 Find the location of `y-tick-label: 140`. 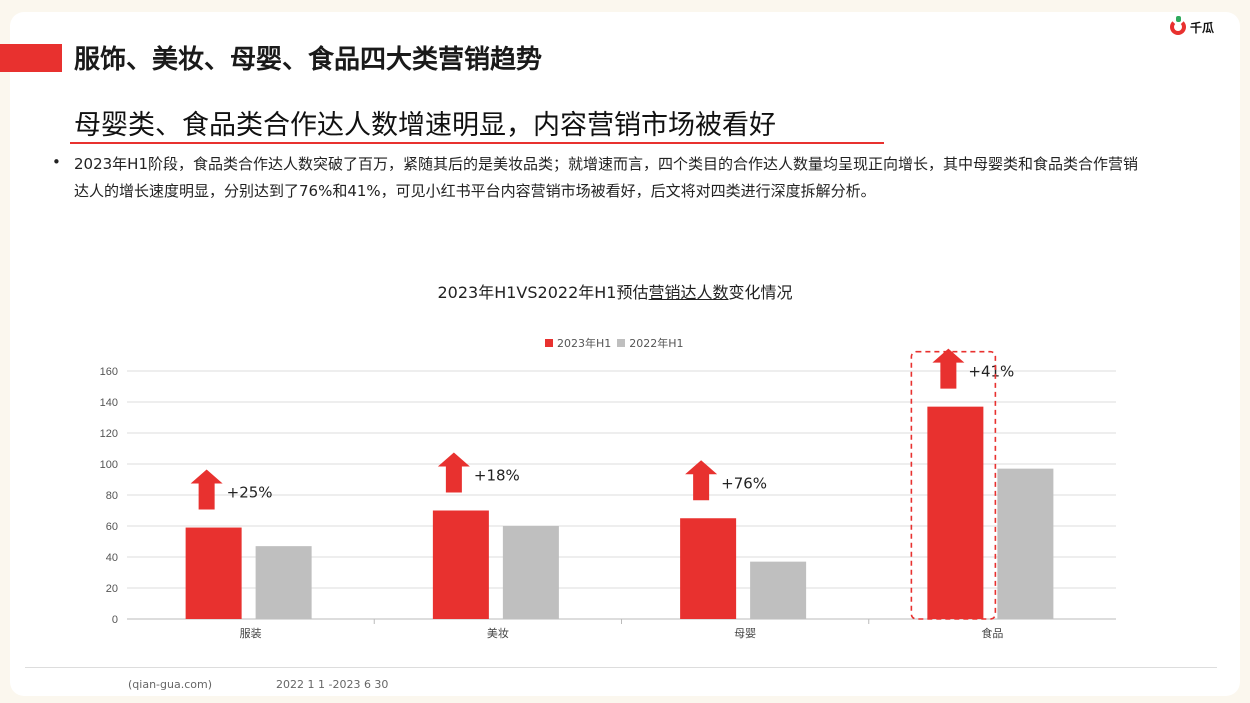

y-tick-label: 140 is located at coordinates (109, 403).